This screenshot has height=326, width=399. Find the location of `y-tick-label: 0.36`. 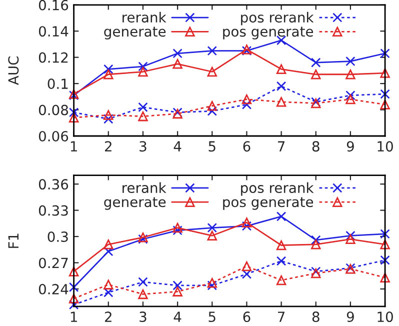

y-tick-label: 0.36 is located at coordinates (53, 184).